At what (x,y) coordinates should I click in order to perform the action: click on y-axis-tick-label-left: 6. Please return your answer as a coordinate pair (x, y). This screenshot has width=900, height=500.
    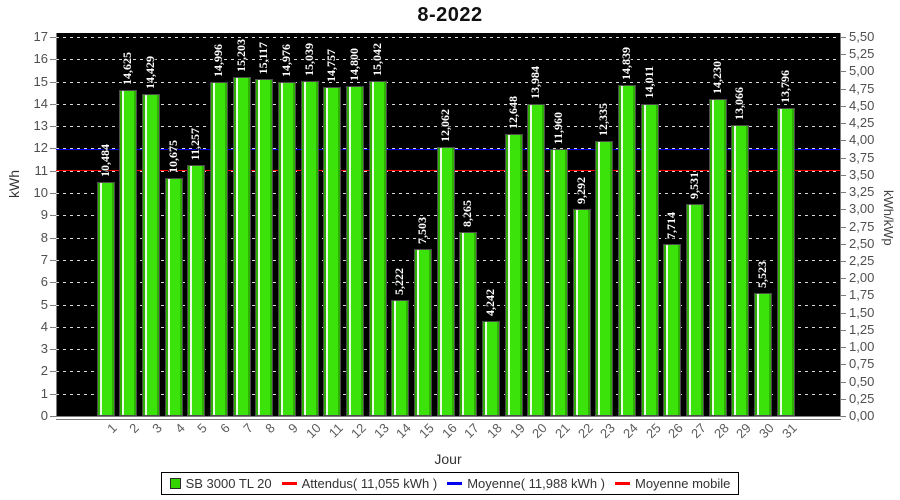
    Looking at the image, I should click on (44, 282).